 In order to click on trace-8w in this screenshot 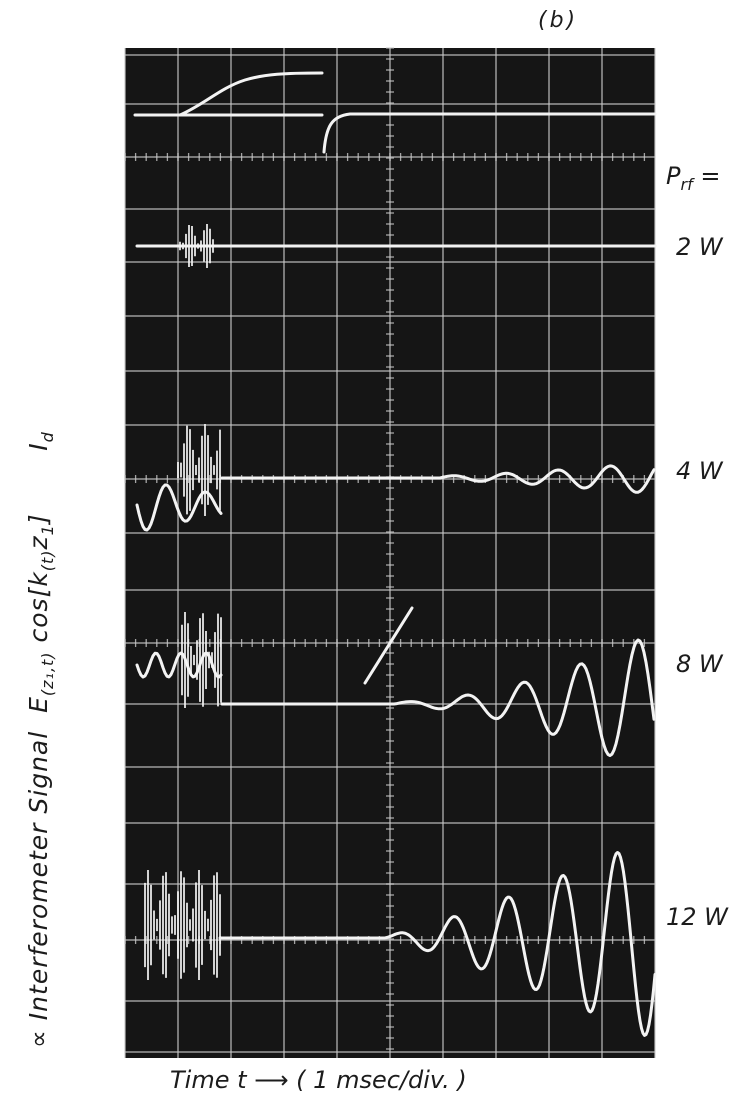, I will do `click(438, 697)`.